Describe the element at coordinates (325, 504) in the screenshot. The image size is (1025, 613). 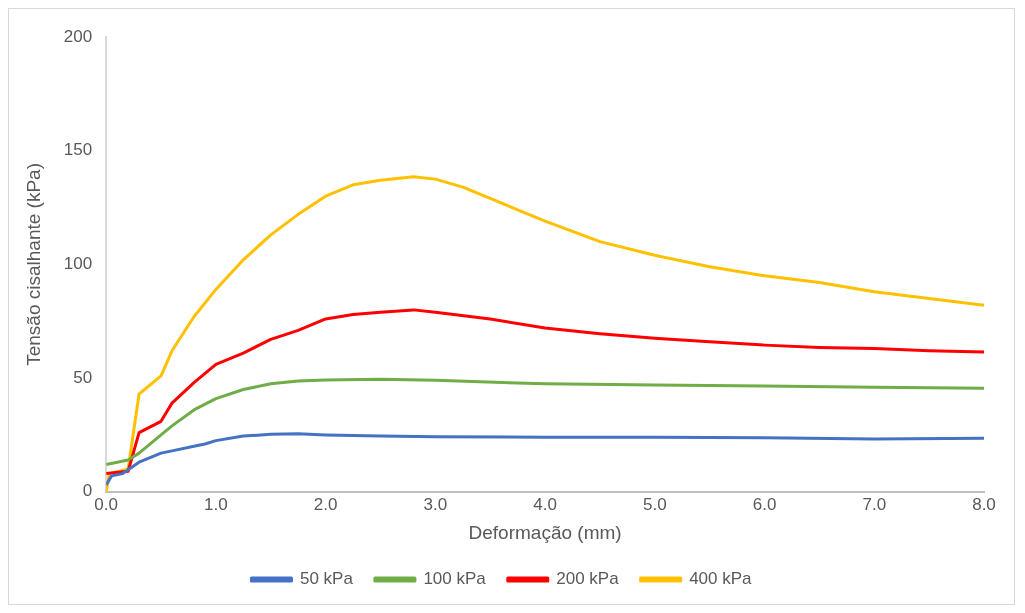
I see `x-tick-label: 2.0` at that location.